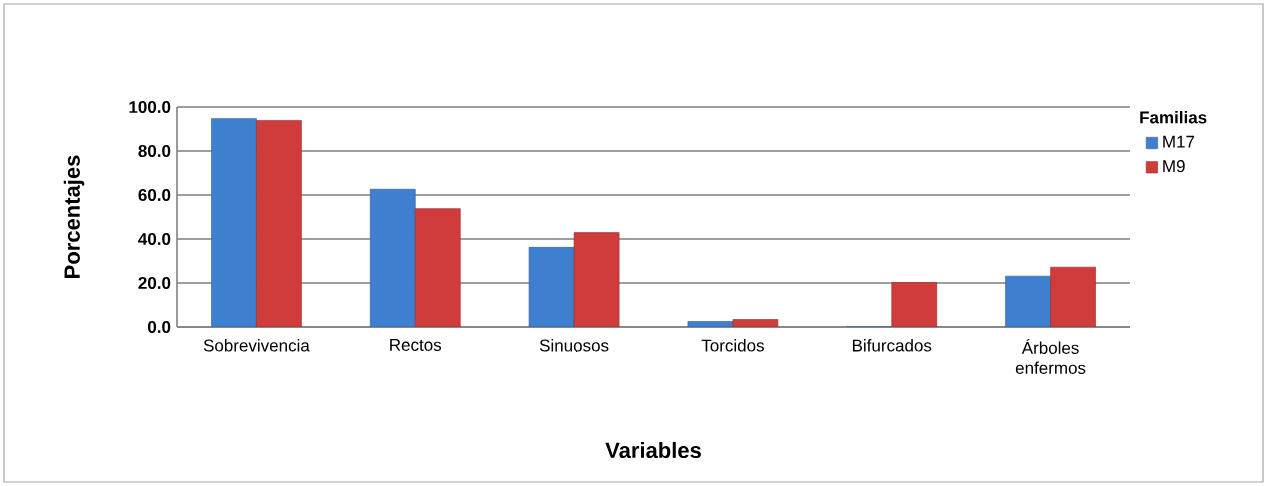 The width and height of the screenshot is (1267, 486). What do you see at coordinates (150, 107) in the screenshot?
I see `y-tick-label: 100.0` at bounding box center [150, 107].